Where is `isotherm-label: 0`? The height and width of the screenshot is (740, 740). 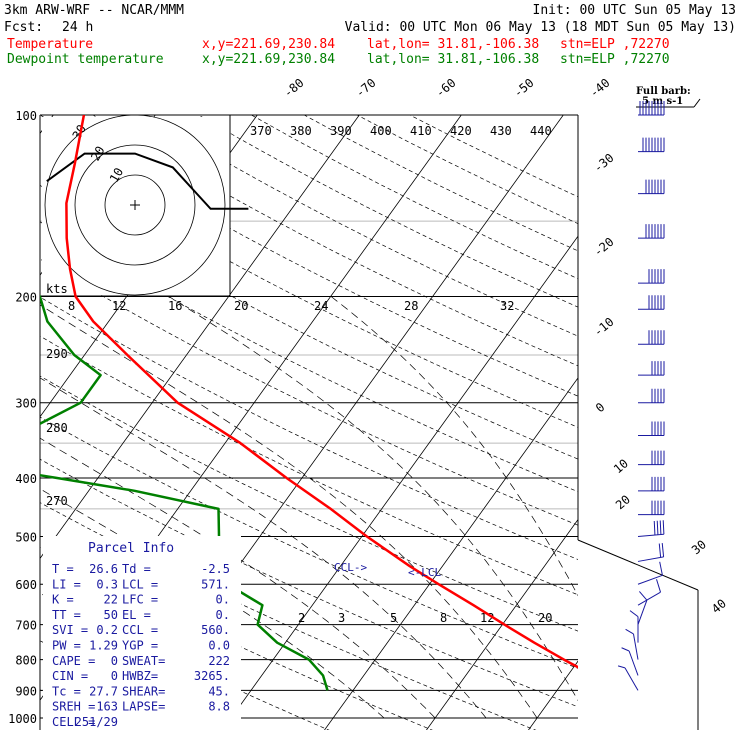 isotherm-label: 0 is located at coordinates (600, 407).